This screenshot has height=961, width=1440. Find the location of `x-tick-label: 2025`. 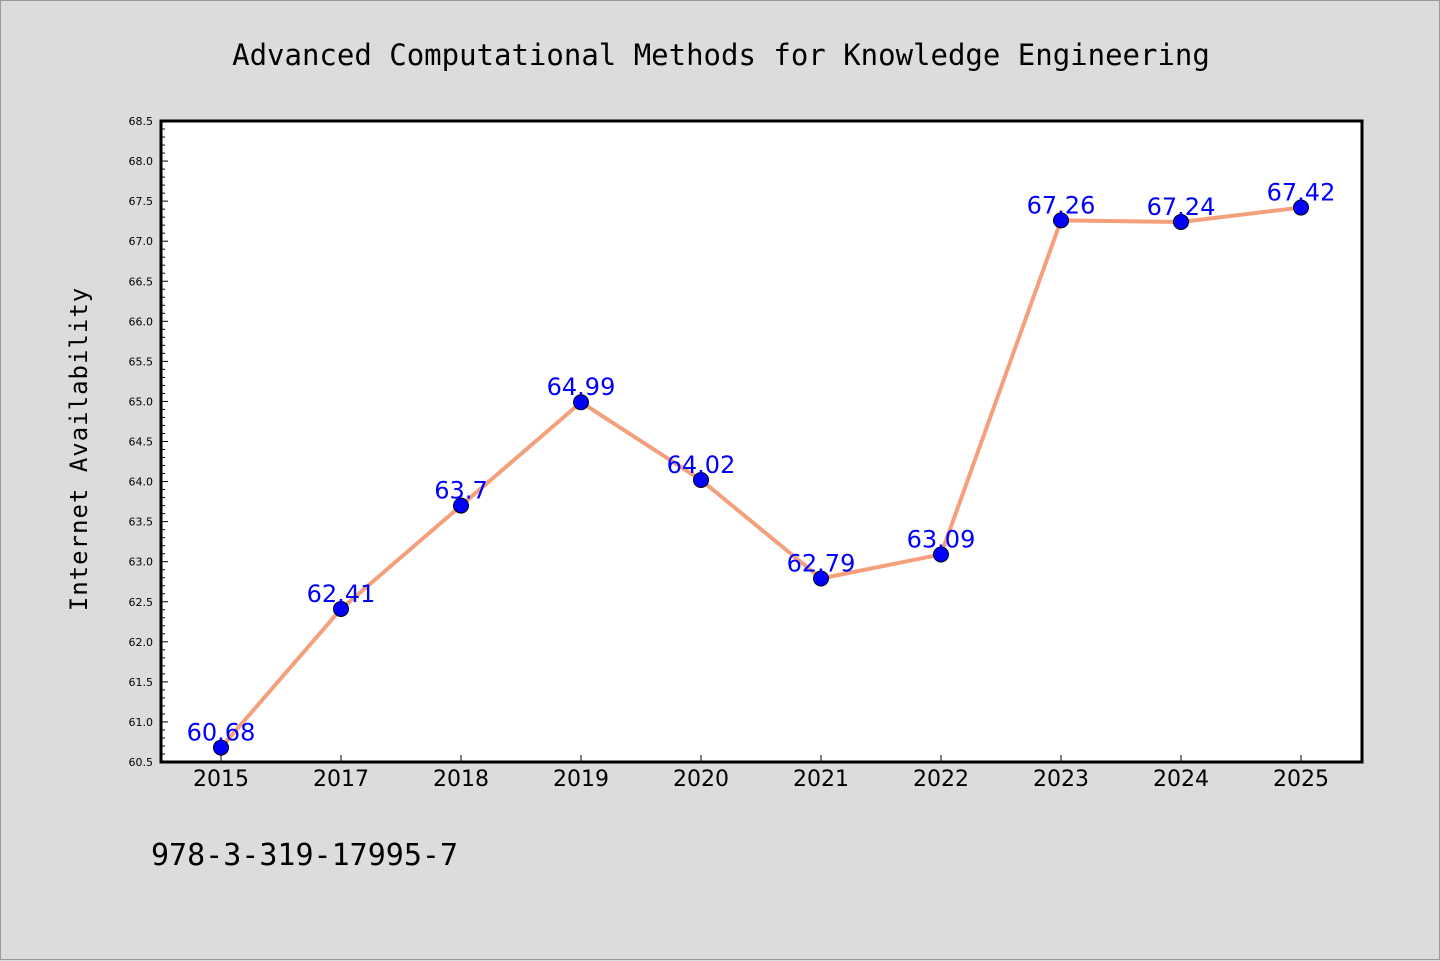

x-tick-label: 2025 is located at coordinates (1301, 779).